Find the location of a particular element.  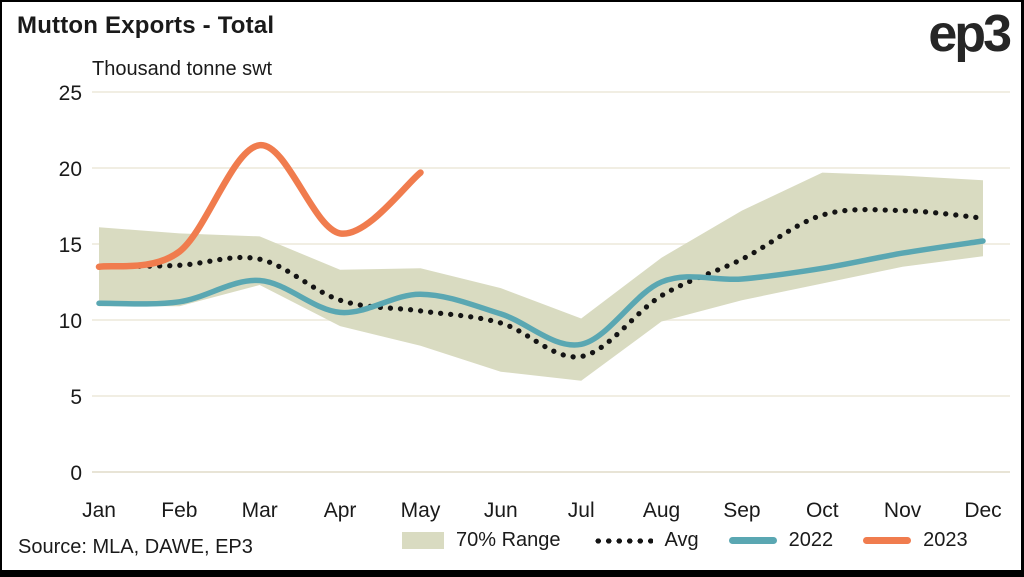

x-tick-label-mar: Mar is located at coordinates (260, 510).